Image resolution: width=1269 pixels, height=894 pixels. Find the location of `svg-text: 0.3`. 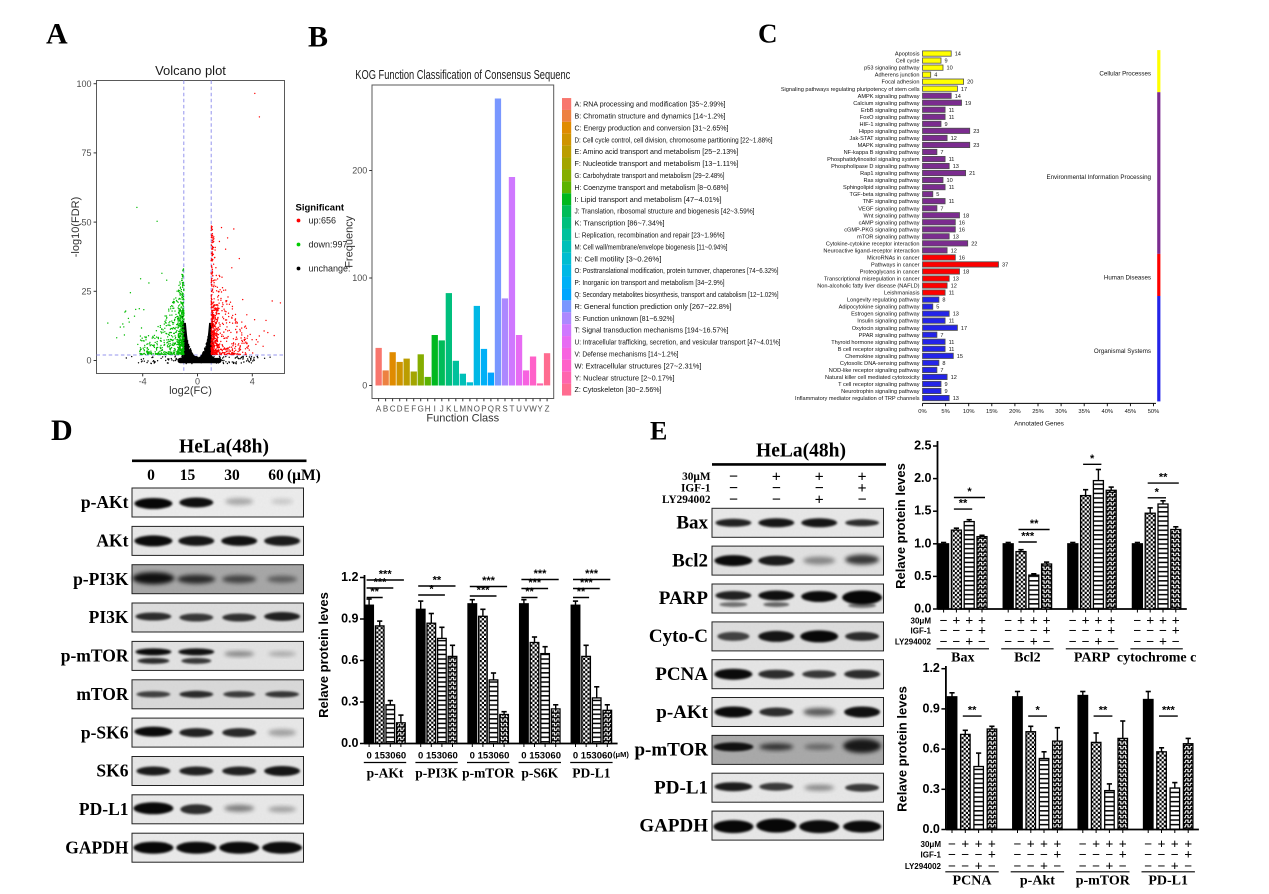

svg-text: 0.3 is located at coordinates (931, 789).